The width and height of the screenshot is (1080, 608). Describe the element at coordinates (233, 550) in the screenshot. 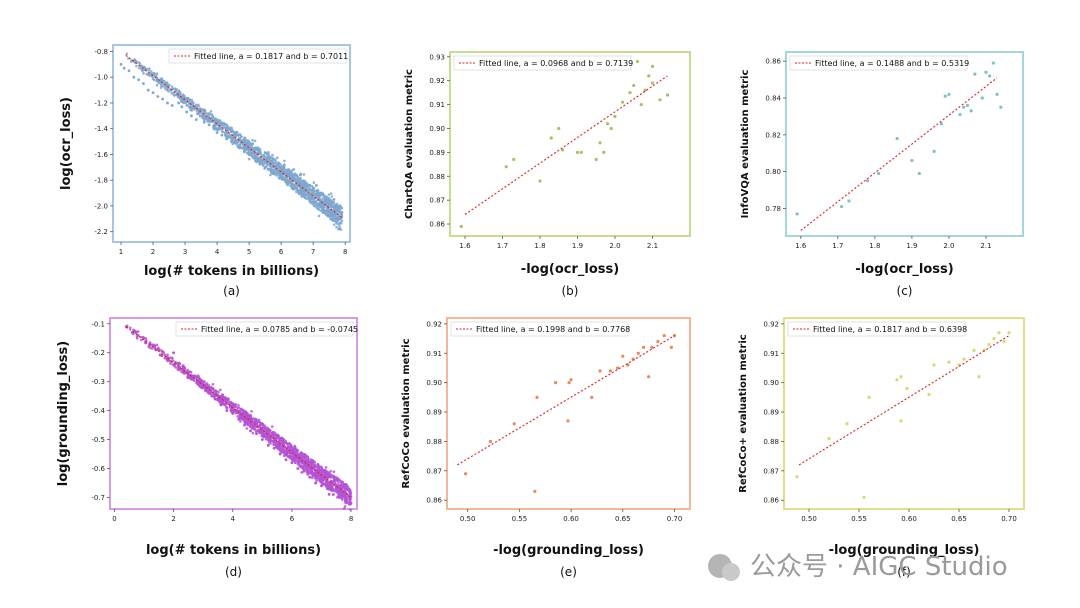

I see `x-axis-label: log(# tokens in billions)` at that location.